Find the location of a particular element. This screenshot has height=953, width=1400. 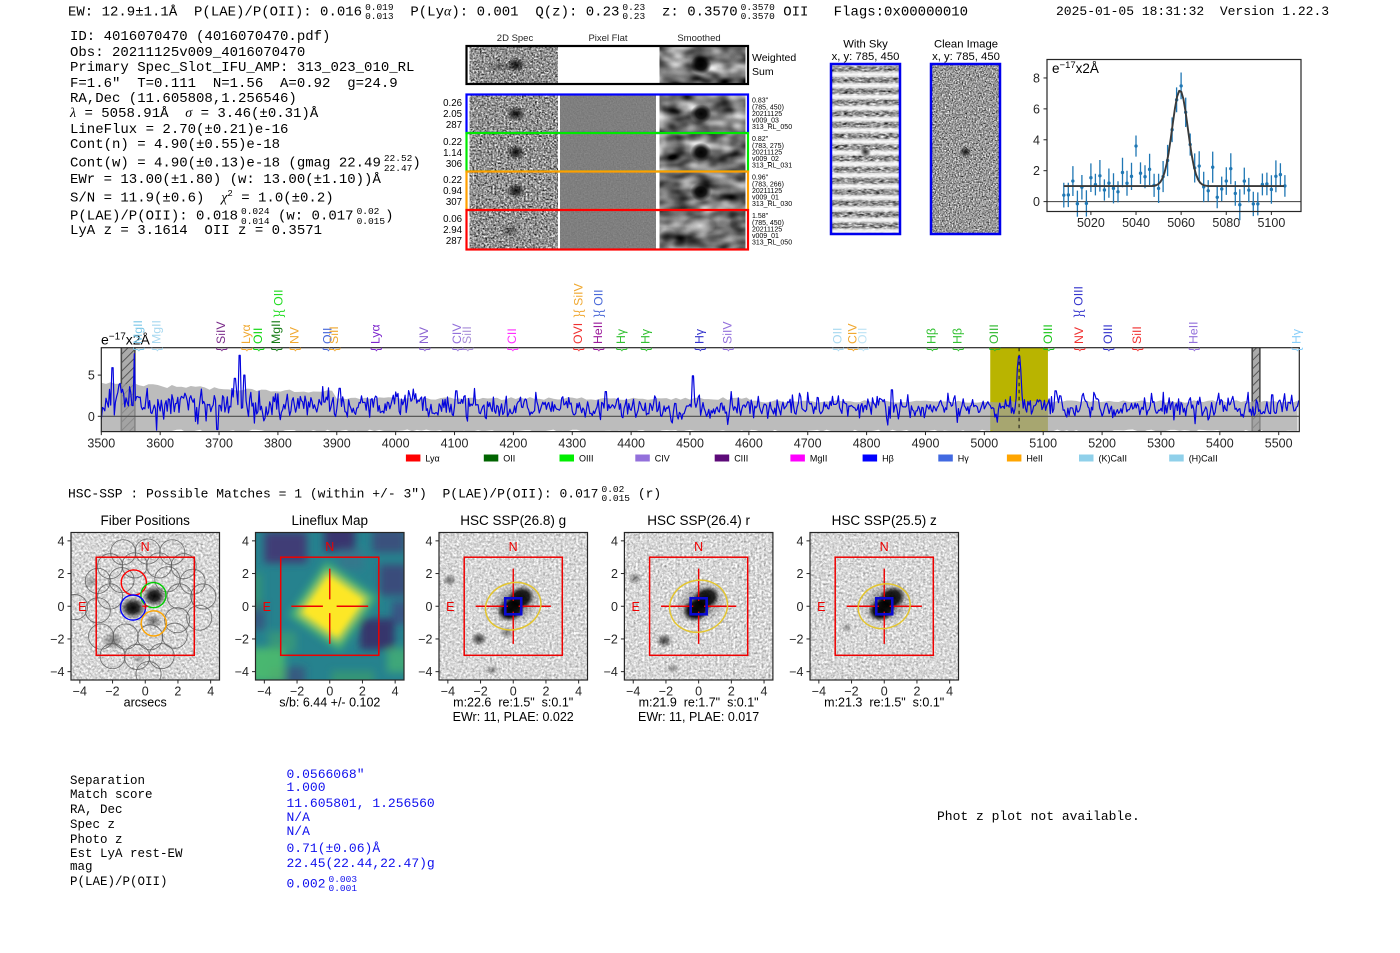

svg-text: MgII is located at coordinates (819, 459).